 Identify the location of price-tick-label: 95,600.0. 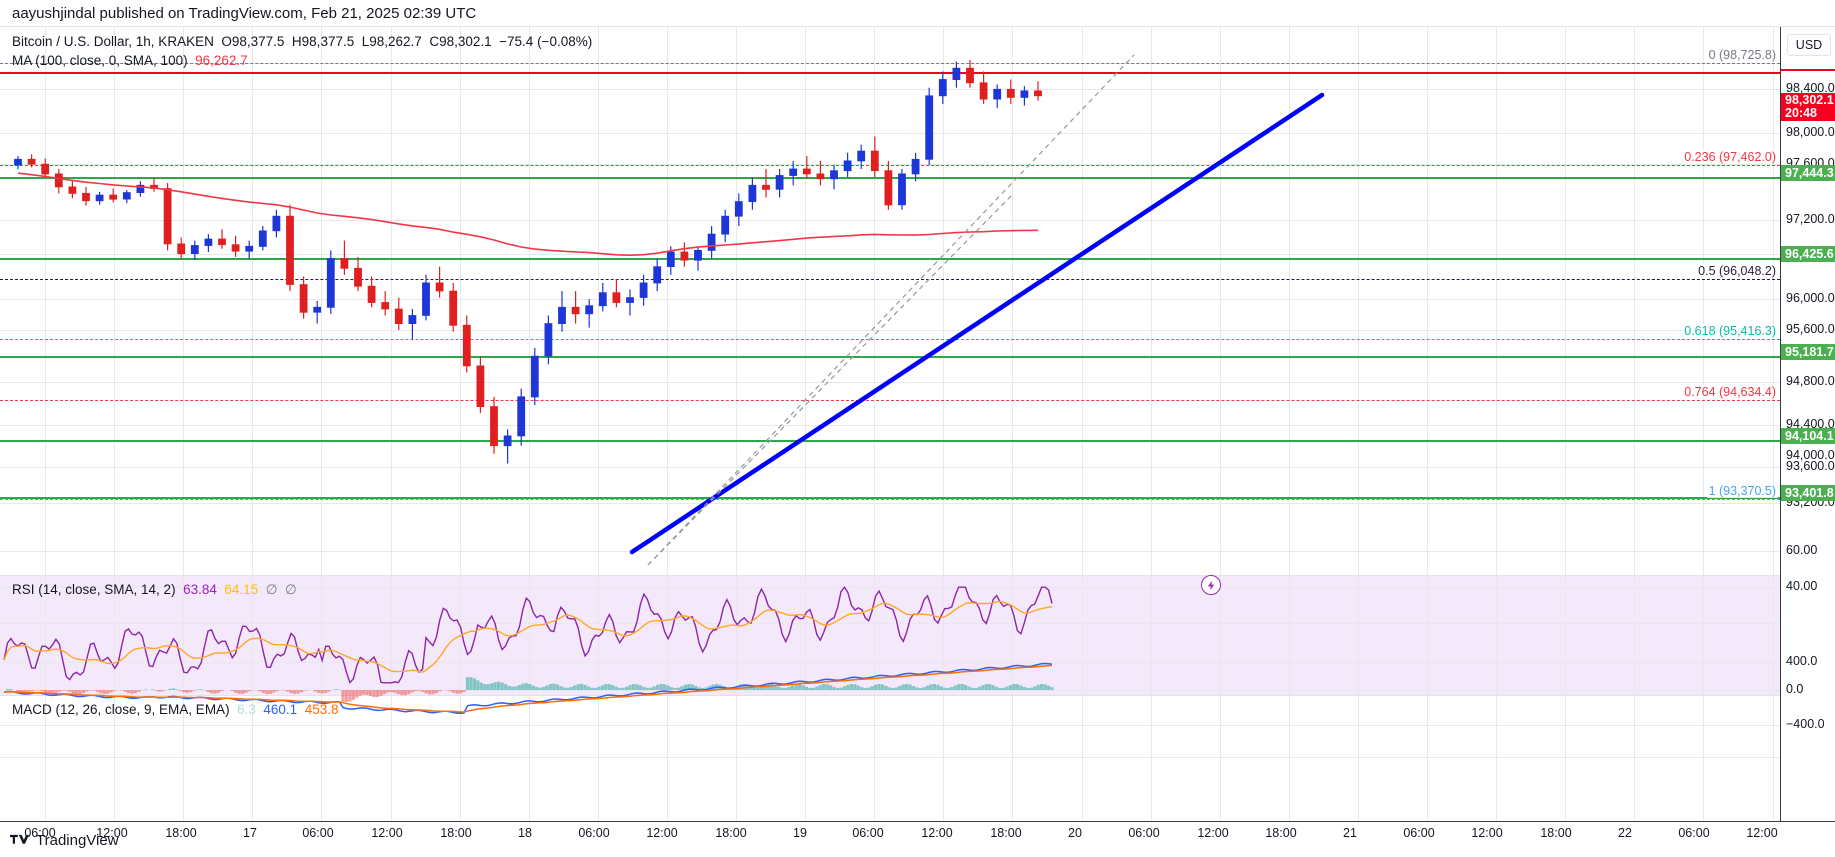
(1810, 329).